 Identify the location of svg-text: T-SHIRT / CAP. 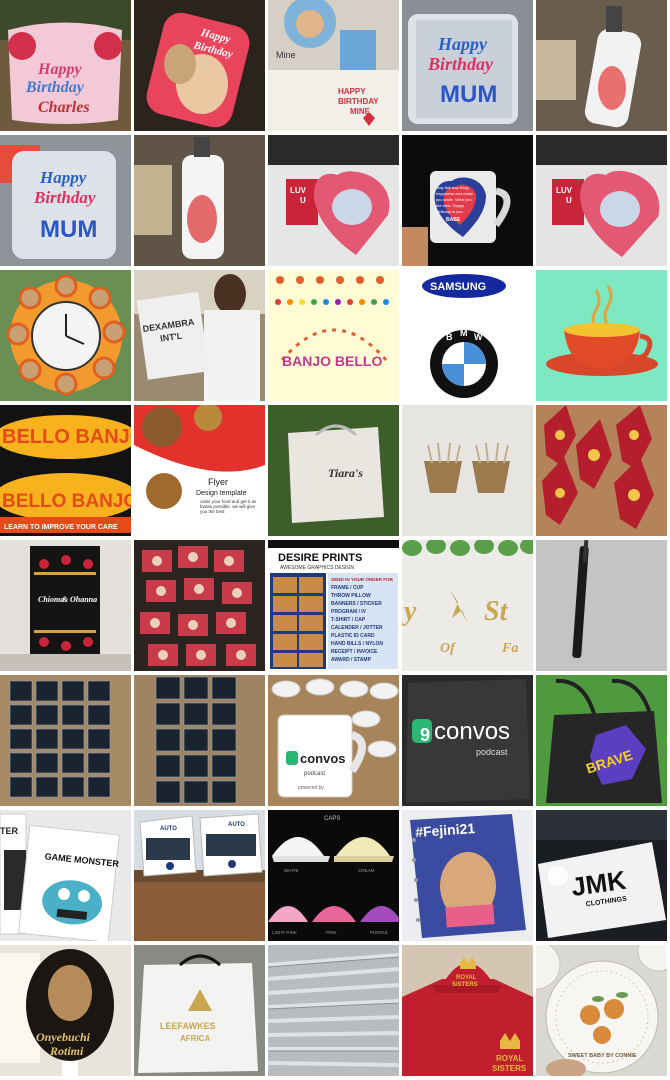
(348, 620).